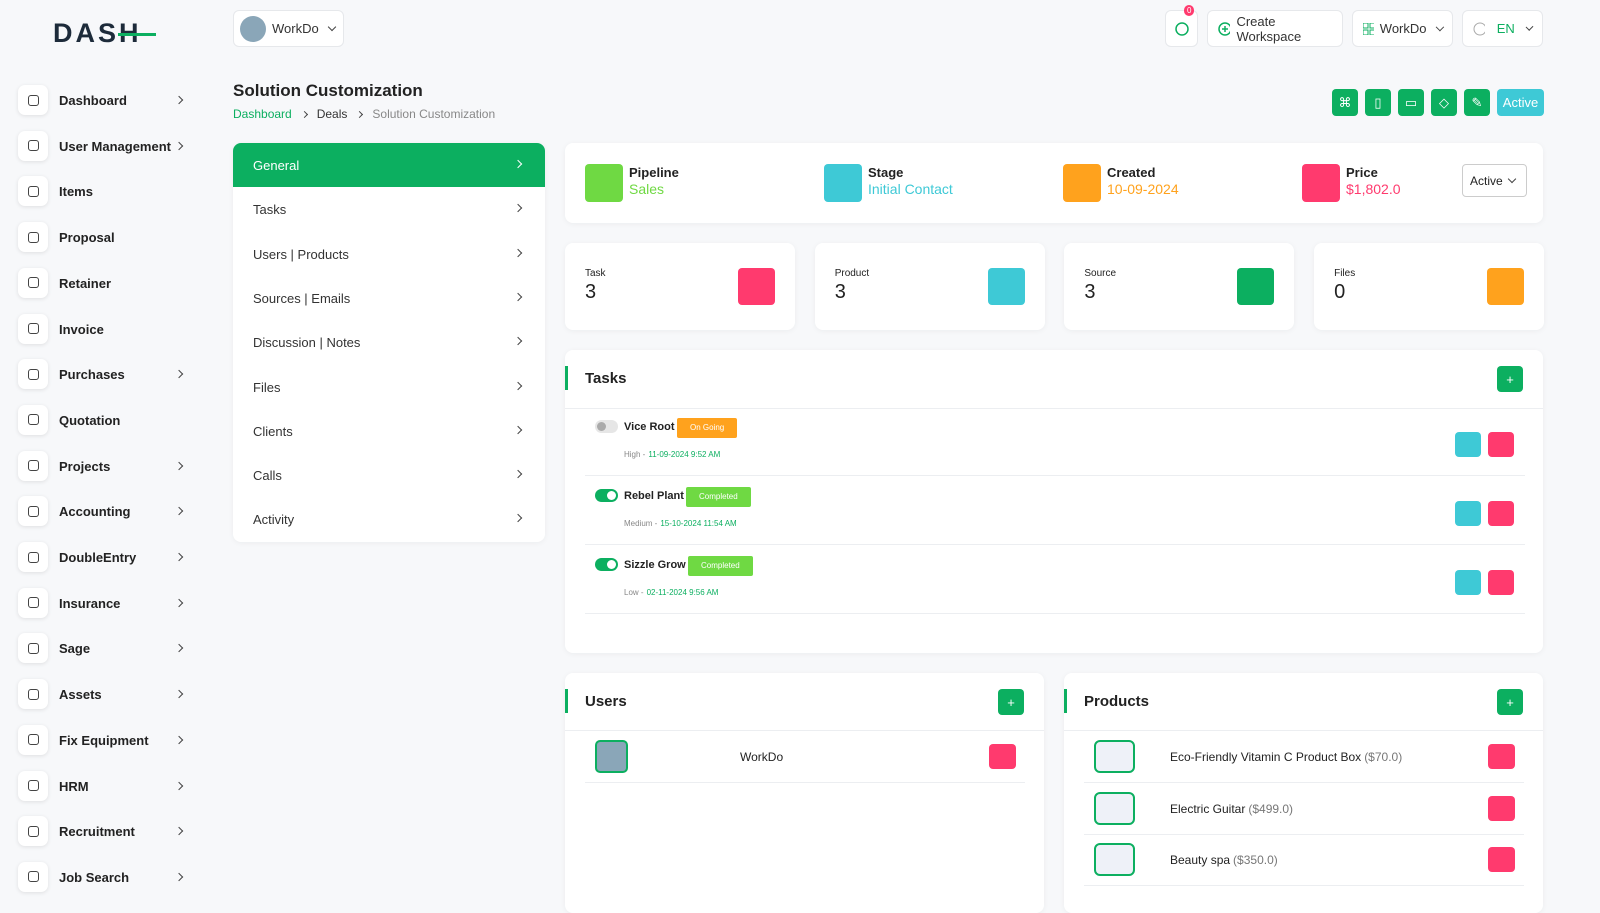 This screenshot has height=913, width=1600. I want to click on task-priority: Low -, so click(634, 592).